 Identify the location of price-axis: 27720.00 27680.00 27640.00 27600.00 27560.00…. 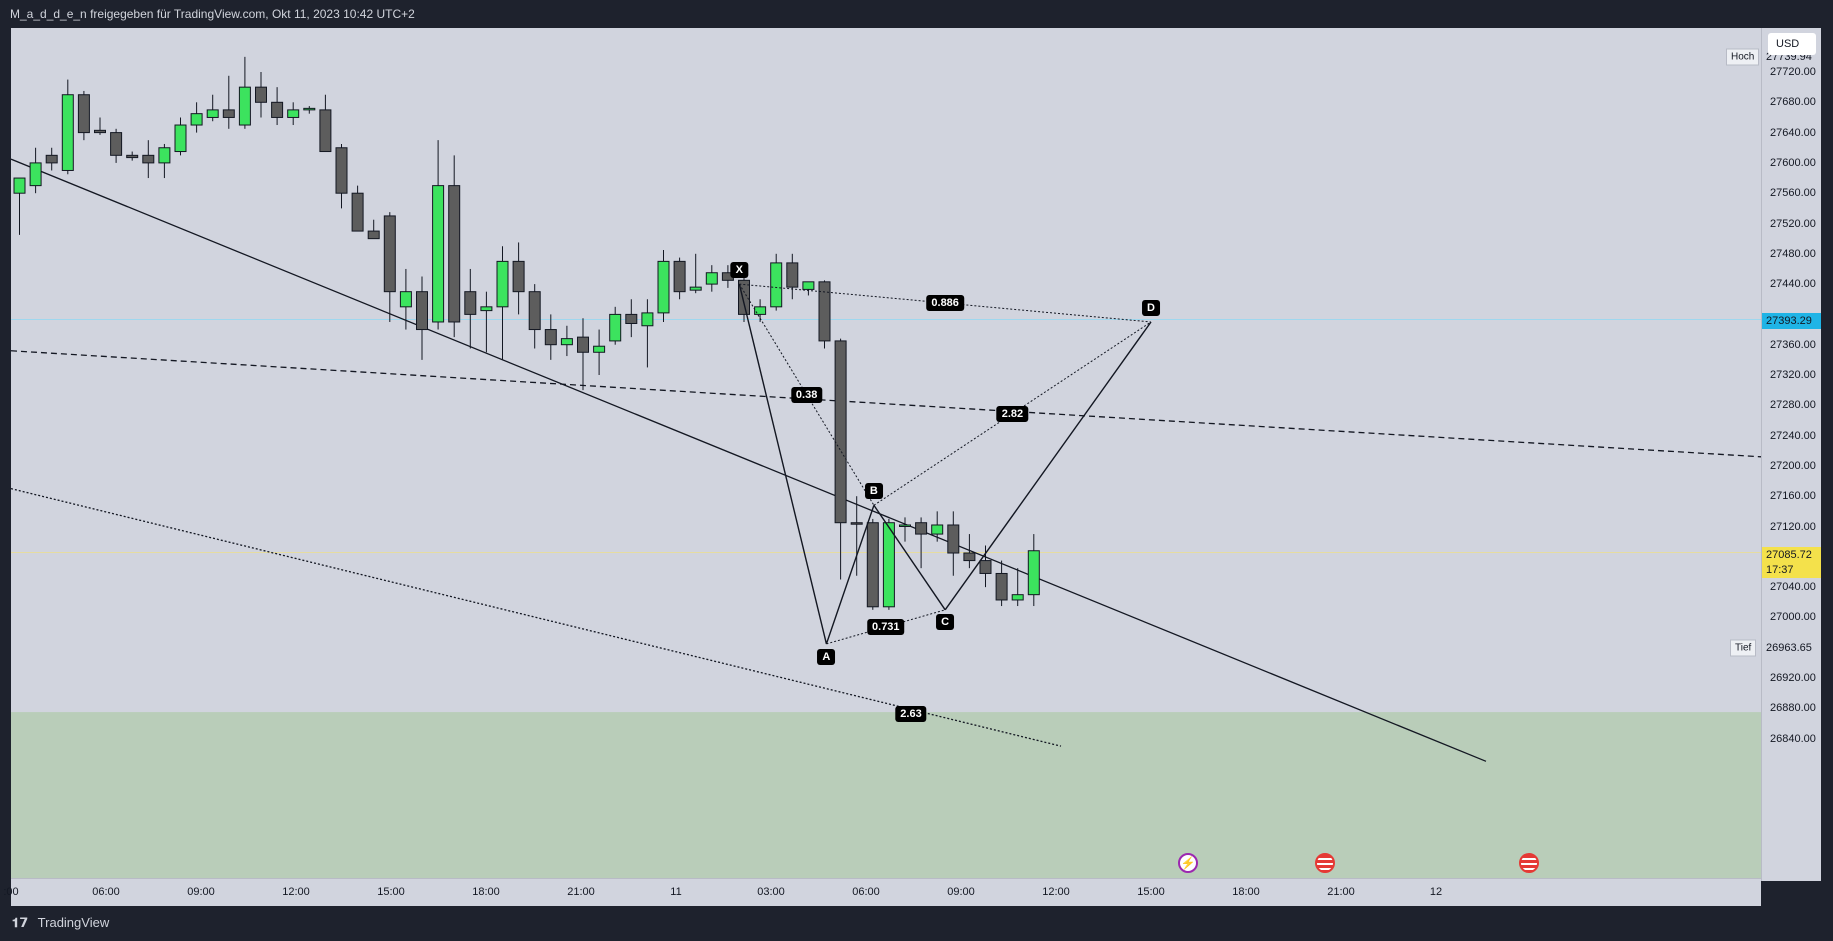
(1791, 454).